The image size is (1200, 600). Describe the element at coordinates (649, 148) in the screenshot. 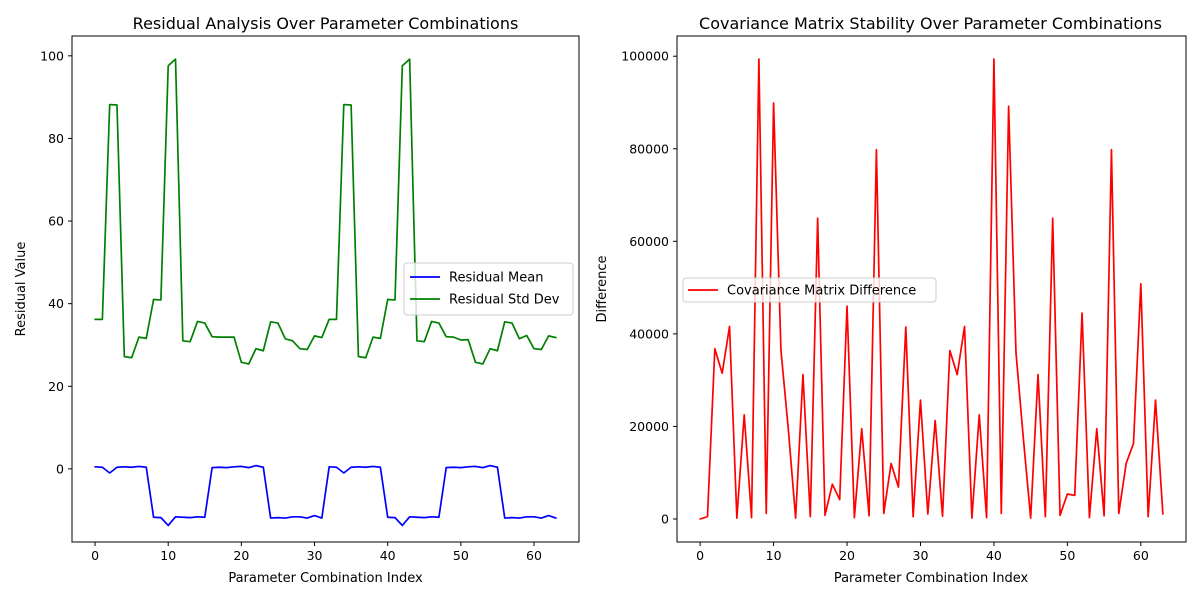

I see `y-tick-label: 80000` at that location.